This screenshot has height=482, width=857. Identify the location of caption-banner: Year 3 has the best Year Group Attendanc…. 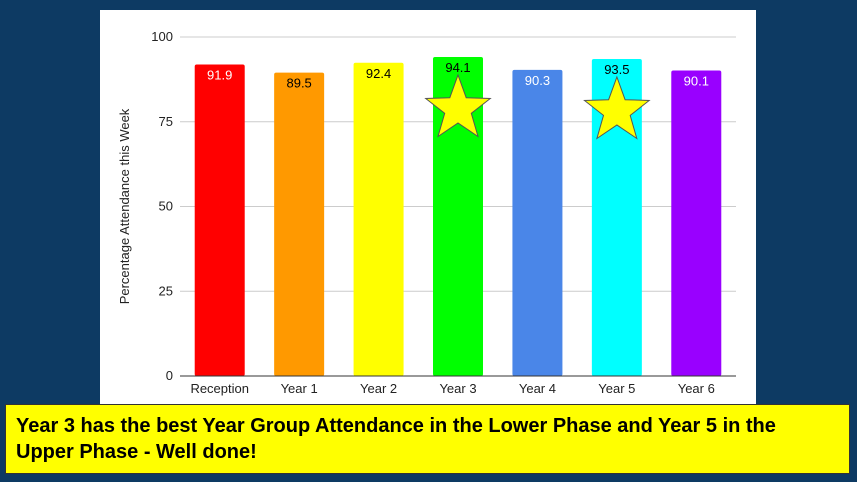
(427, 439).